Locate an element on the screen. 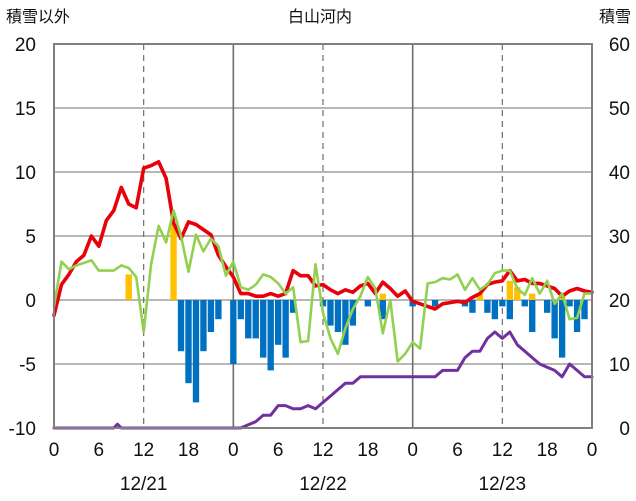  y-left-tick-label: 10 is located at coordinates (25, 173).